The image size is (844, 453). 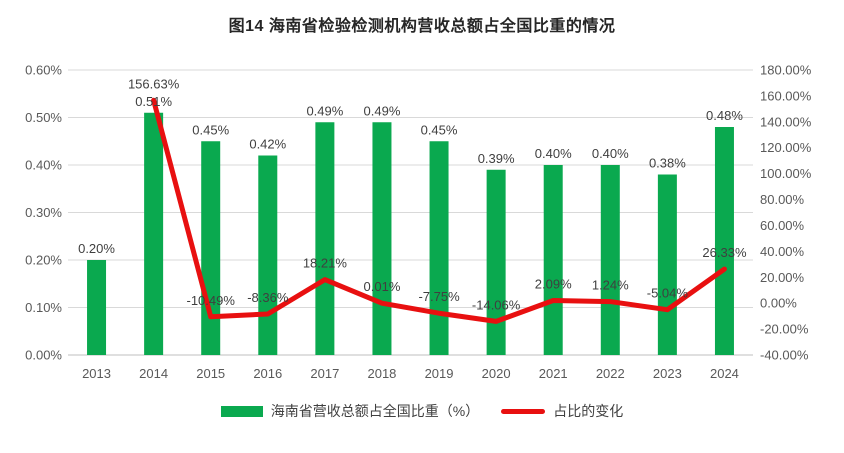 I want to click on bar-2024, so click(x=724, y=241).